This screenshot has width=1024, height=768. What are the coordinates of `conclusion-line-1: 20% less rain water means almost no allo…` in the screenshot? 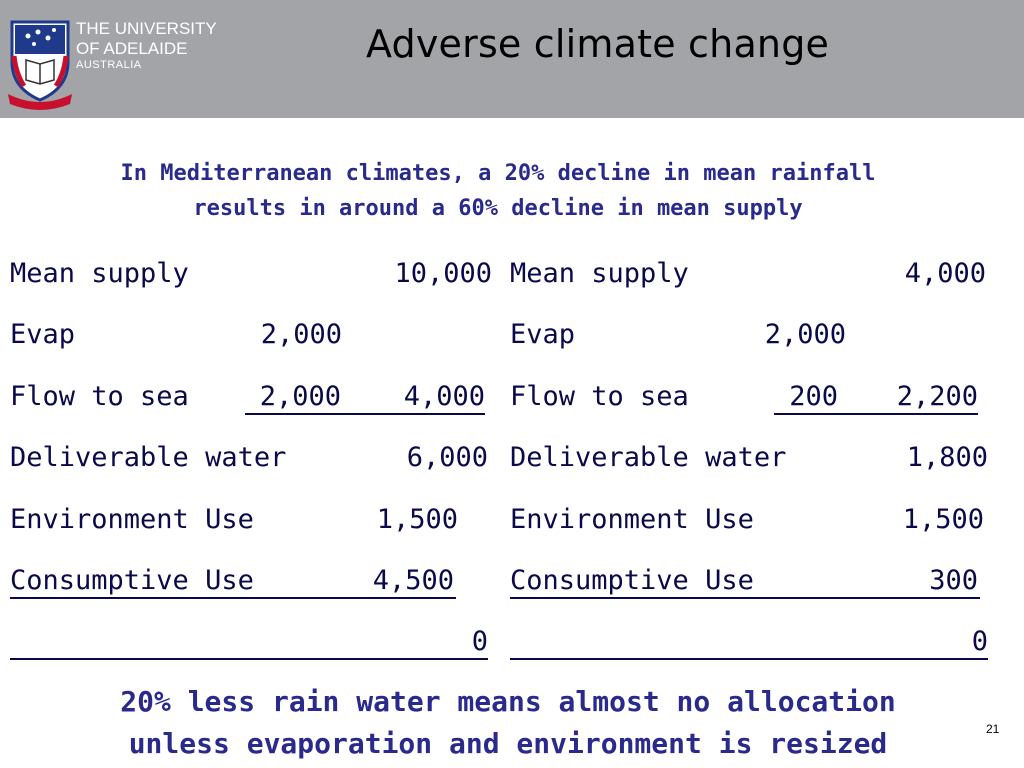 It's located at (508, 701).